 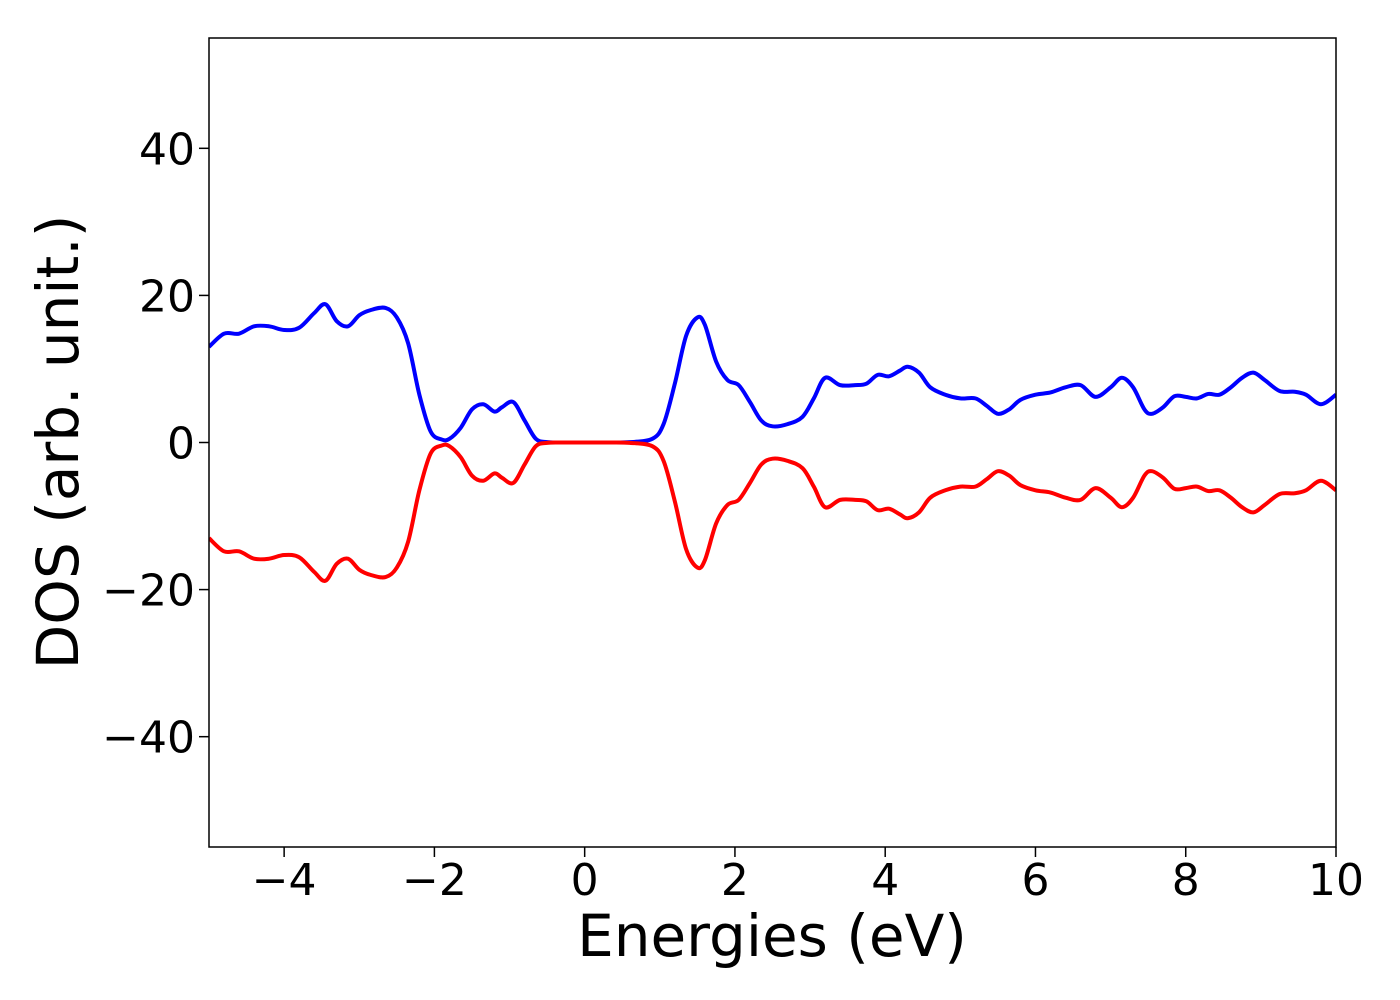 What do you see at coordinates (155, 444) in the screenshot?
I see `y-axis: −40 −20 0 20 40` at bounding box center [155, 444].